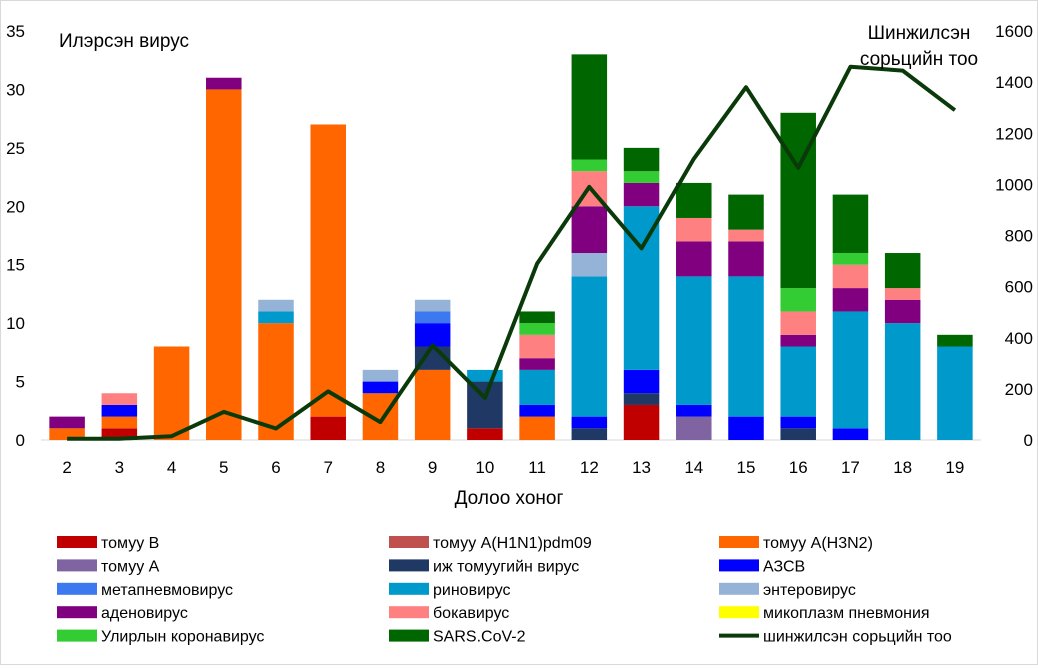  Describe the element at coordinates (846, 613) in the screenshot. I see `legend-label: микоплазм пневмония` at that location.